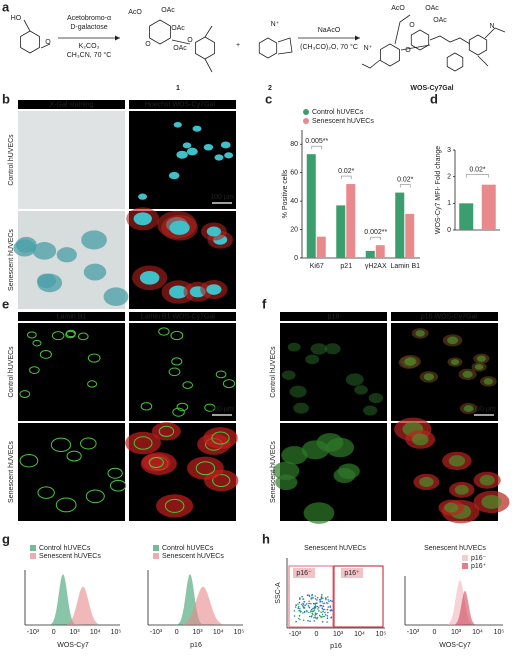  Describe the element at coordinates (275, 24) in the screenshot. I see `atom-label: N⁺` at that location.